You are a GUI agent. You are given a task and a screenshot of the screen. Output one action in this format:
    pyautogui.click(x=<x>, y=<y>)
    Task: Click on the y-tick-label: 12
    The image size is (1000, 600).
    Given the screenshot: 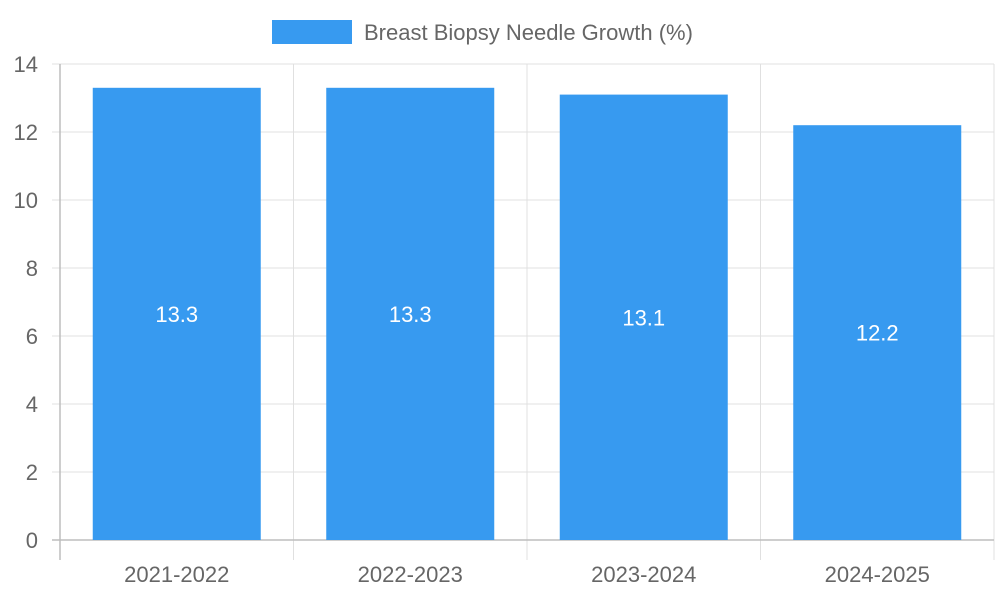 What is the action you would take?
    pyautogui.click(x=26, y=132)
    